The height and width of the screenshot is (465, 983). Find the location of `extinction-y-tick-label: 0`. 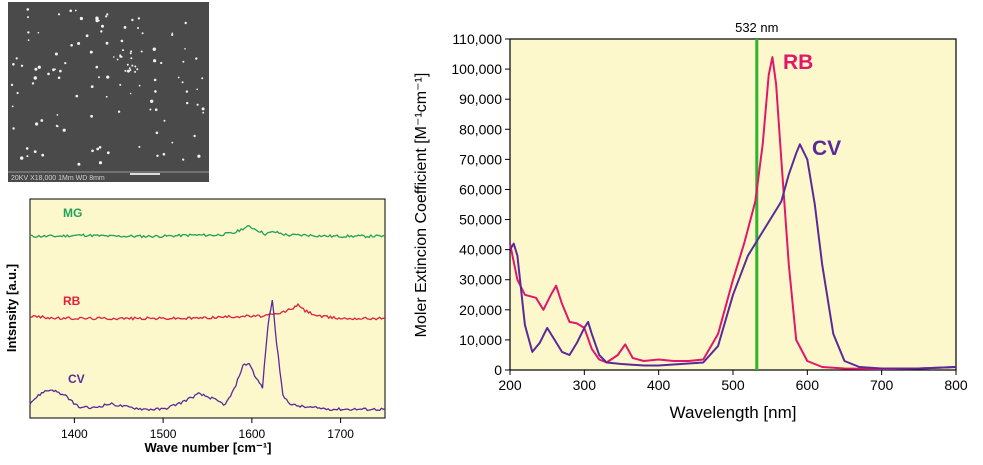

extinction-y-tick-label: 0 is located at coordinates (498, 370).